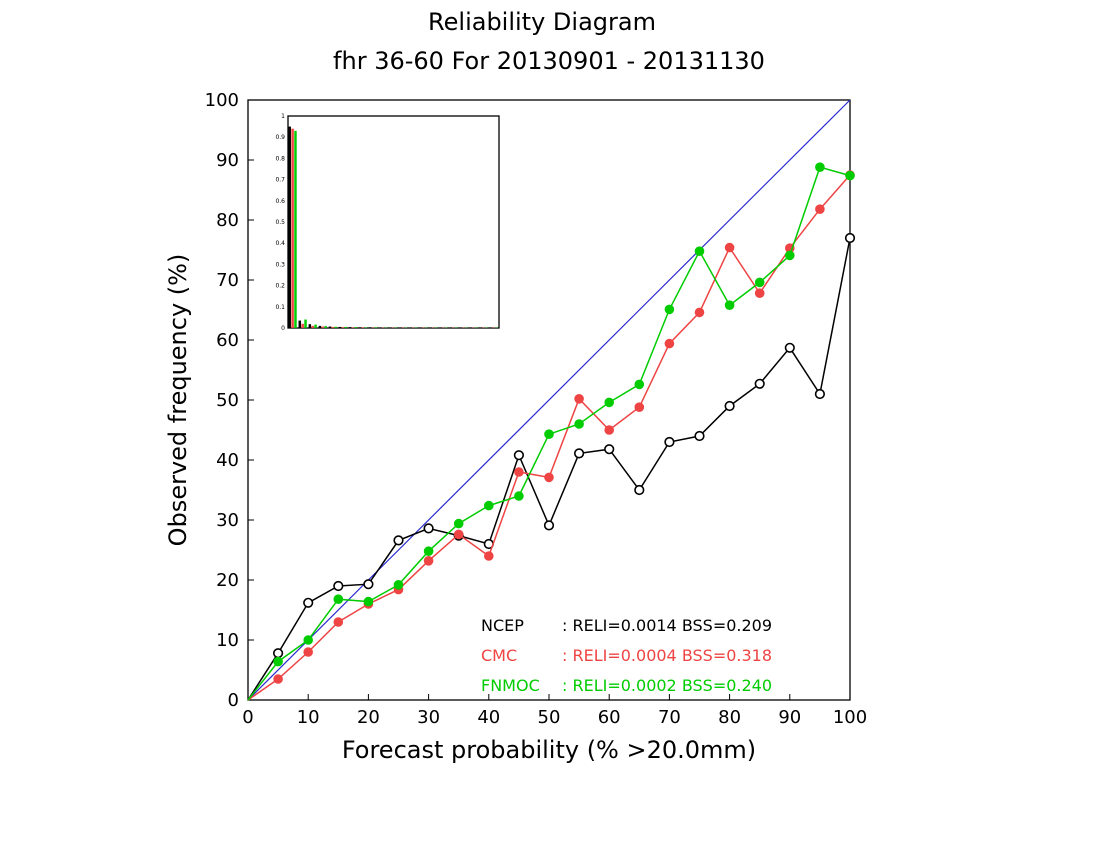  Describe the element at coordinates (549, 717) in the screenshot. I see `x-tick-label: 50` at that location.